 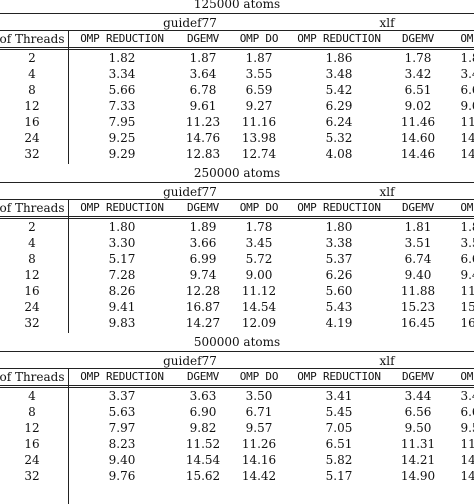 I want to click on table-cell: 3.5, so click(x=467, y=243).